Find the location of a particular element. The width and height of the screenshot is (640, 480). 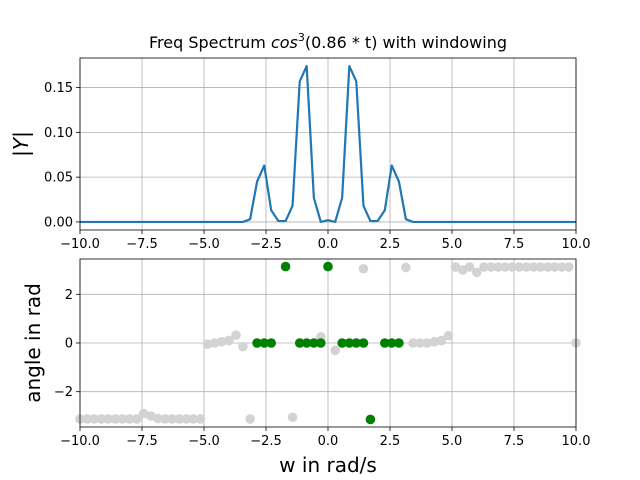

bottom-x-ticks: −10.0 −7.5 −5.0 −2.5 0.0 2.5 5.0 7.5 10.0 is located at coordinates (325, 438).